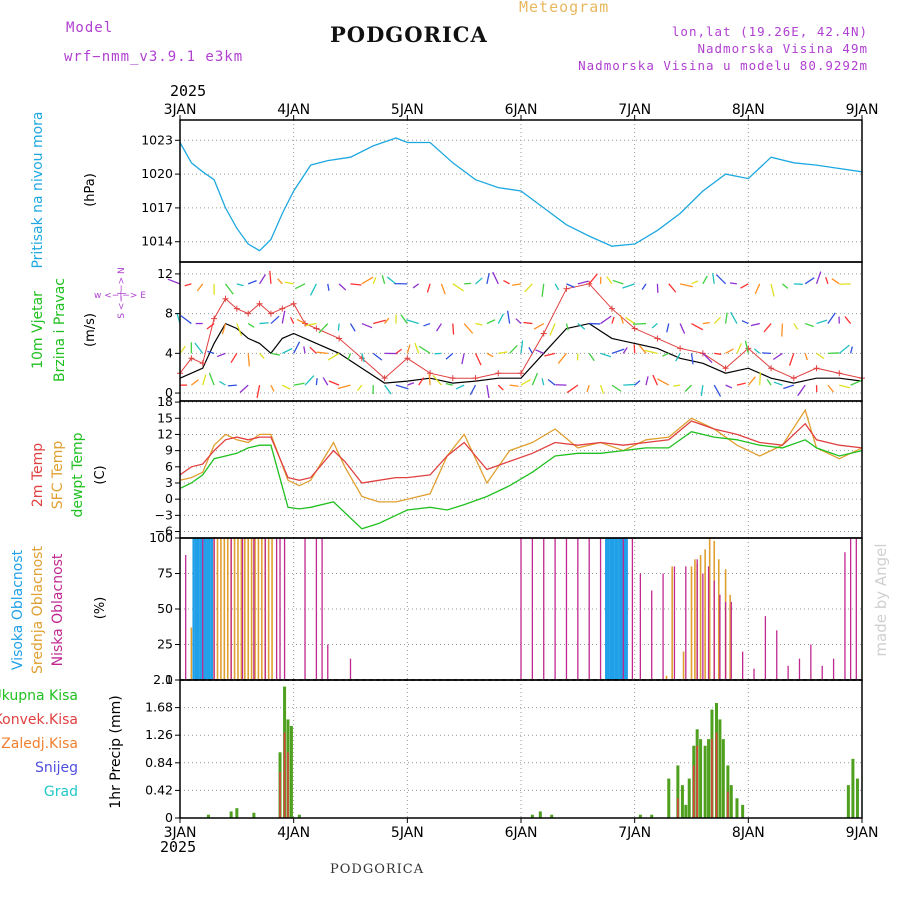 This screenshot has width=900, height=900. Describe the element at coordinates (78, 474) in the screenshot. I see `dewpt-title: dewpt Temp` at that location.